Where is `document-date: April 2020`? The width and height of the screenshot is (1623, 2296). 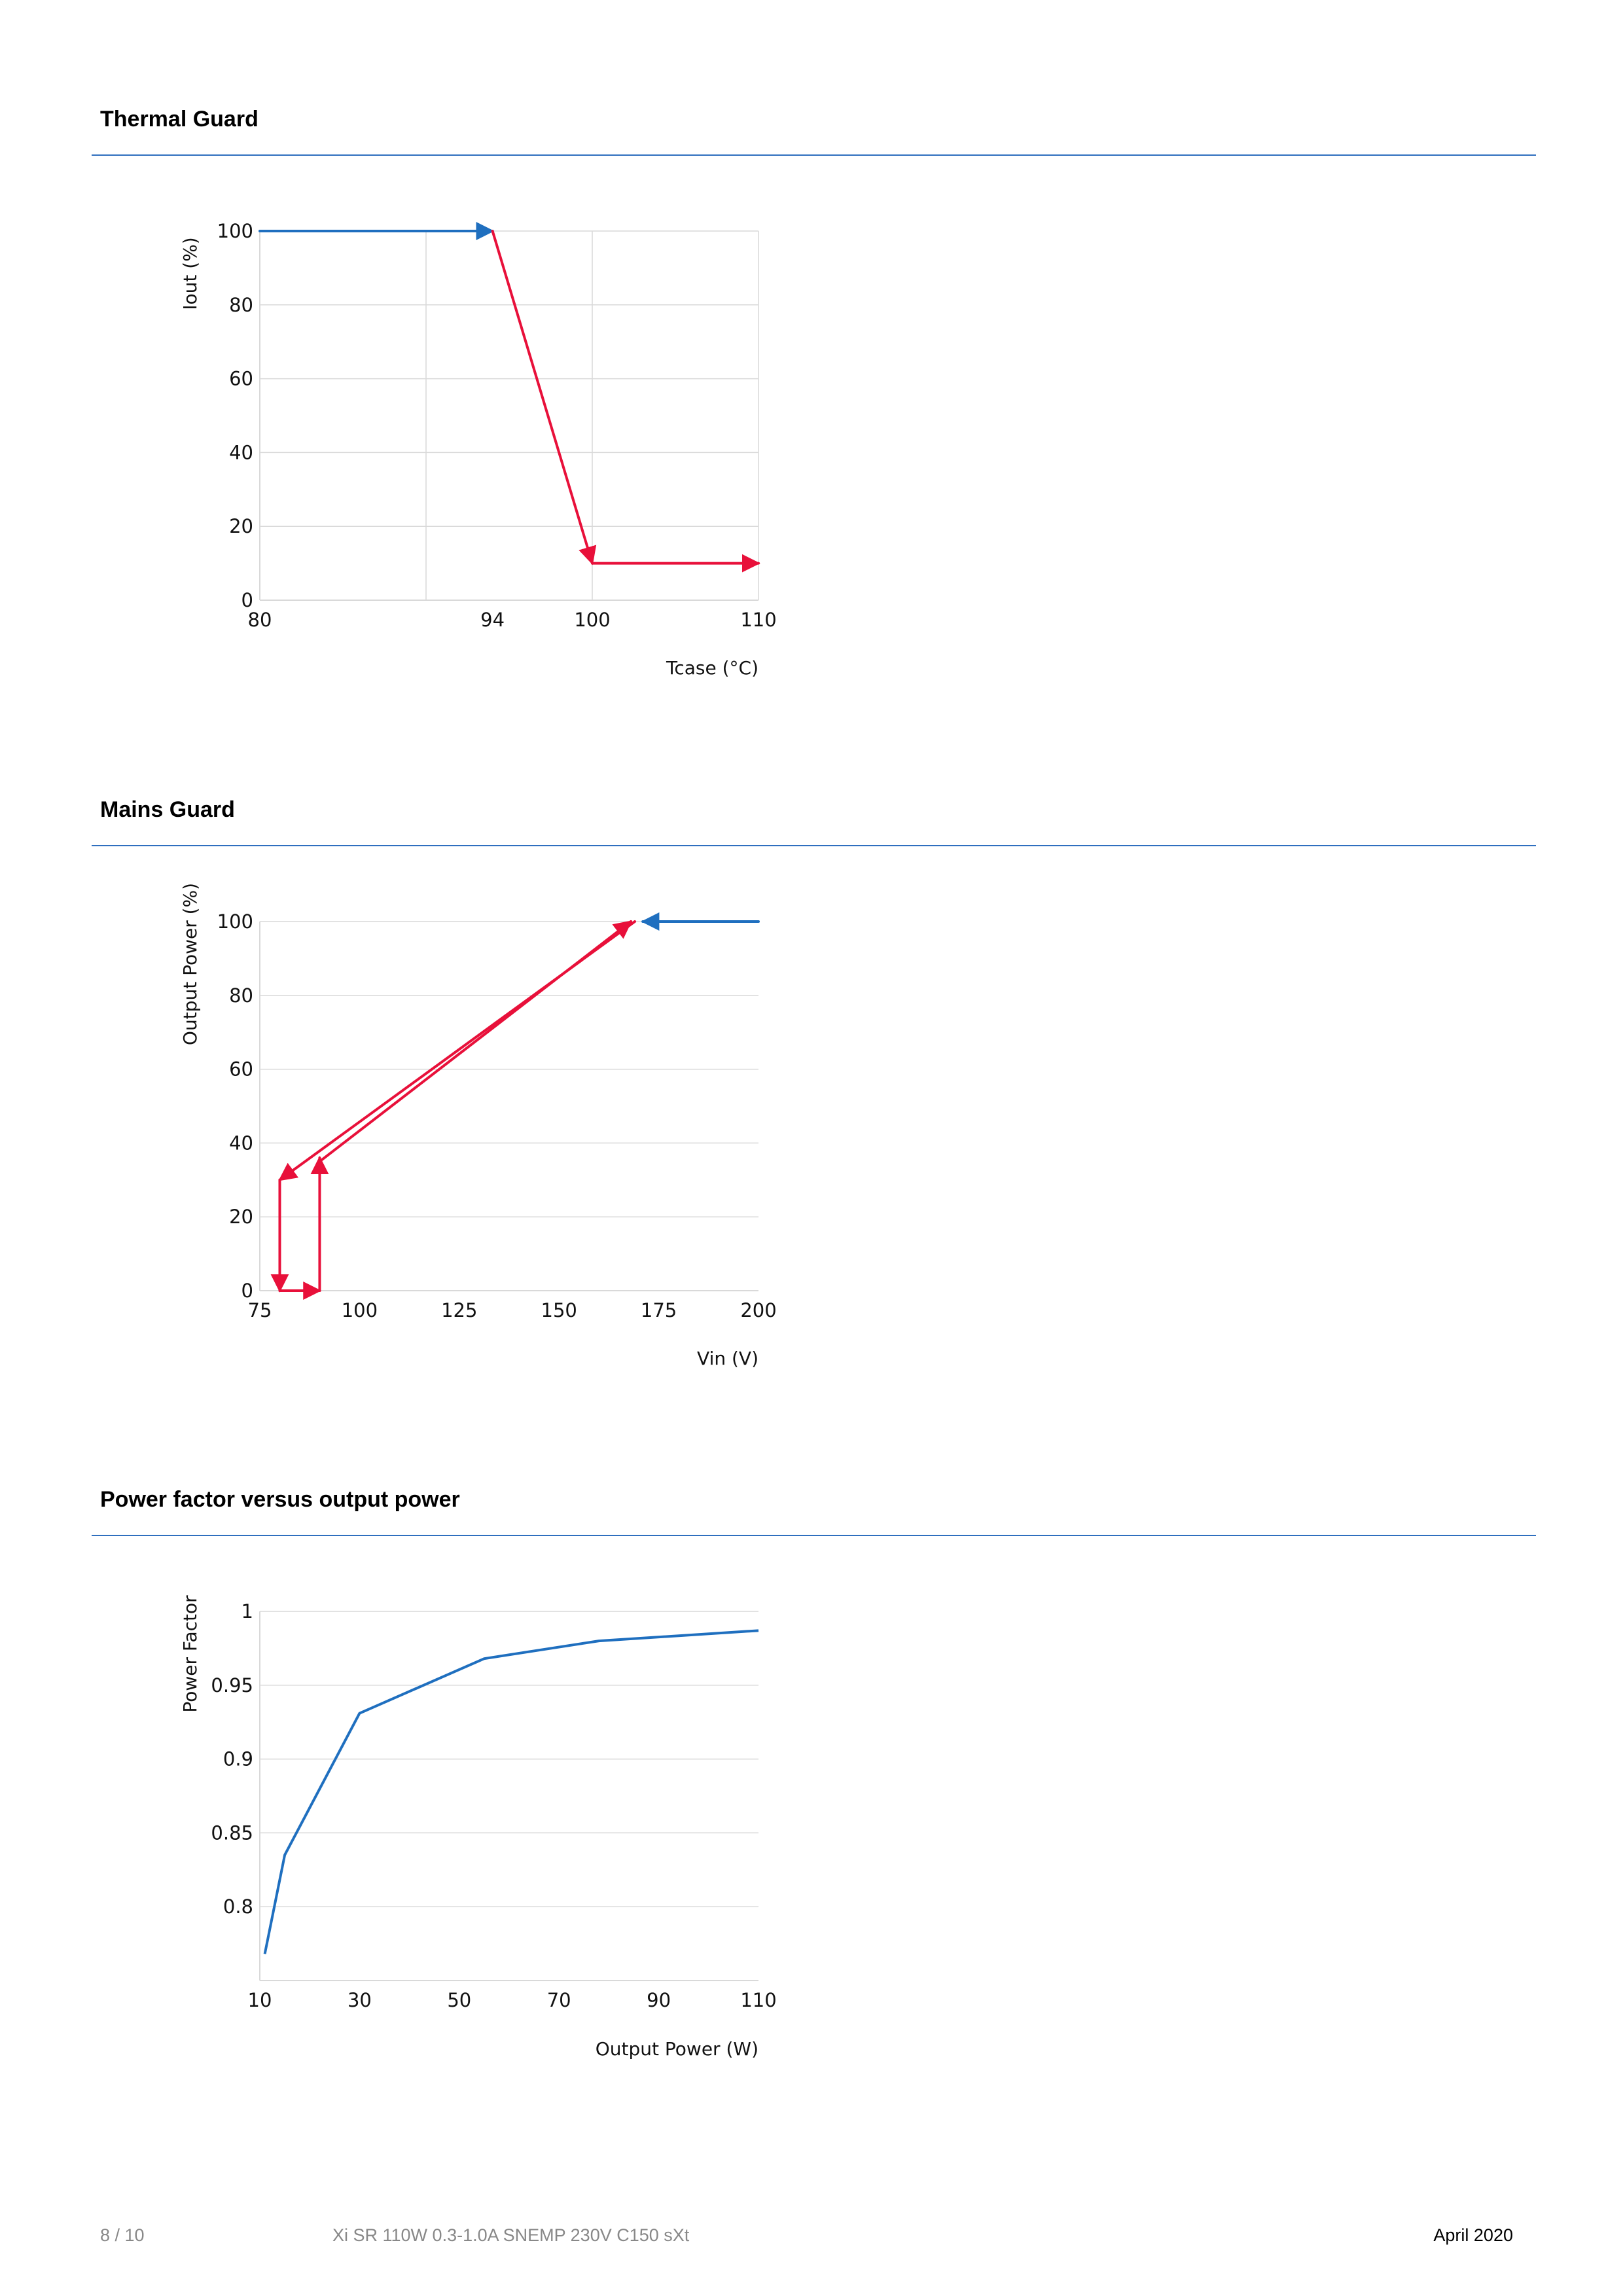
document-date: April 2020 is located at coordinates (1473, 2235).